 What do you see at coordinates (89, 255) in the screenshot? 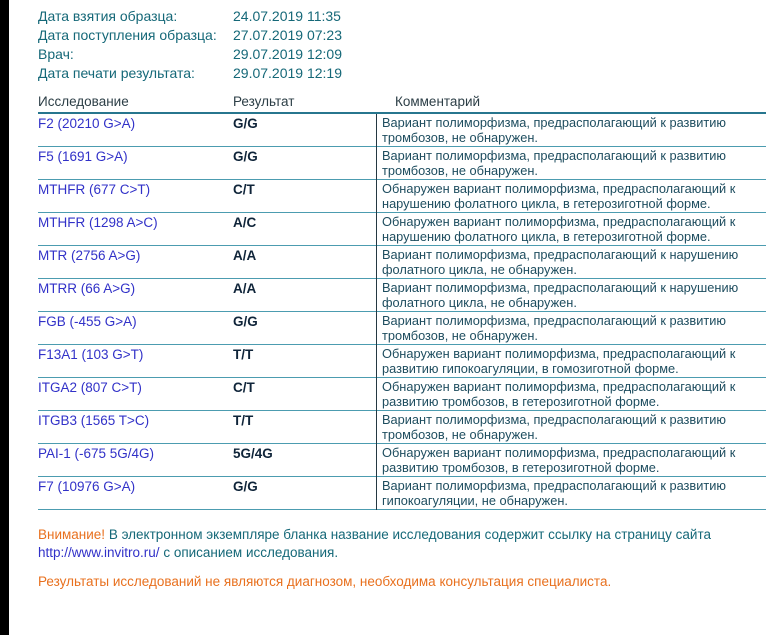
I see `test-name-link: MTR (2756 A>G)` at bounding box center [89, 255].